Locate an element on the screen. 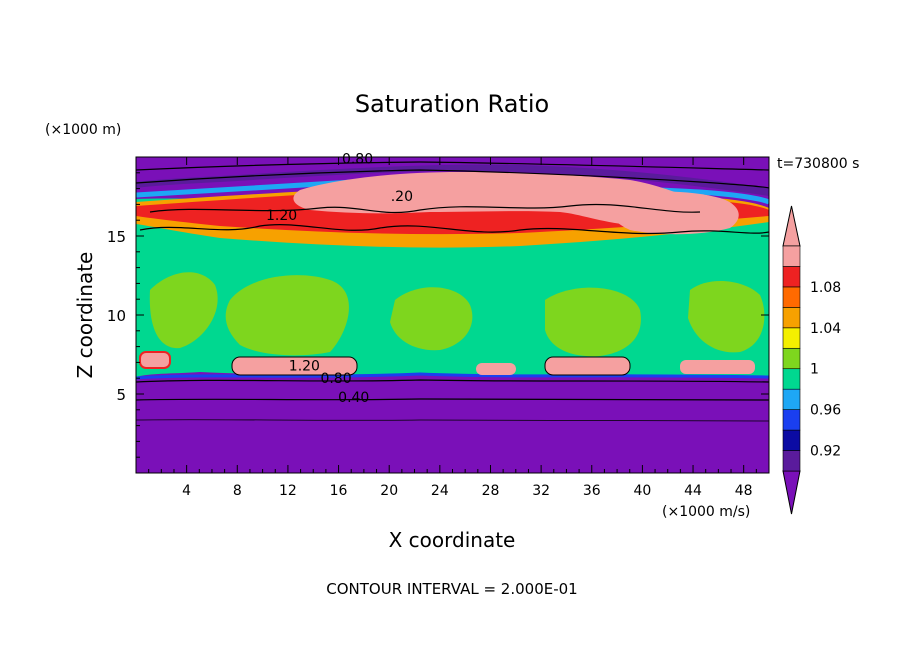  y-axis-label: Z coordinate is located at coordinates (85, 315).